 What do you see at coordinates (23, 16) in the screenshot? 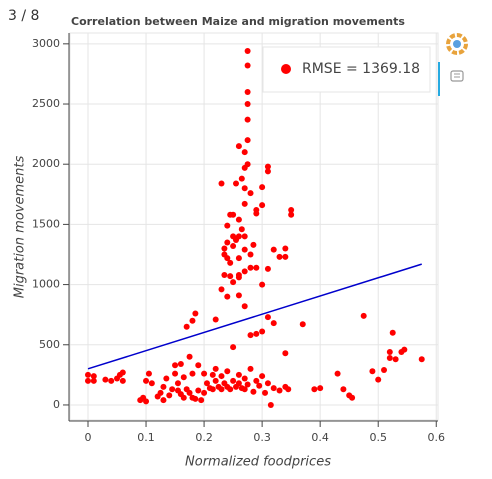
I see `page-indicator: 3 / 8` at bounding box center [23, 16].